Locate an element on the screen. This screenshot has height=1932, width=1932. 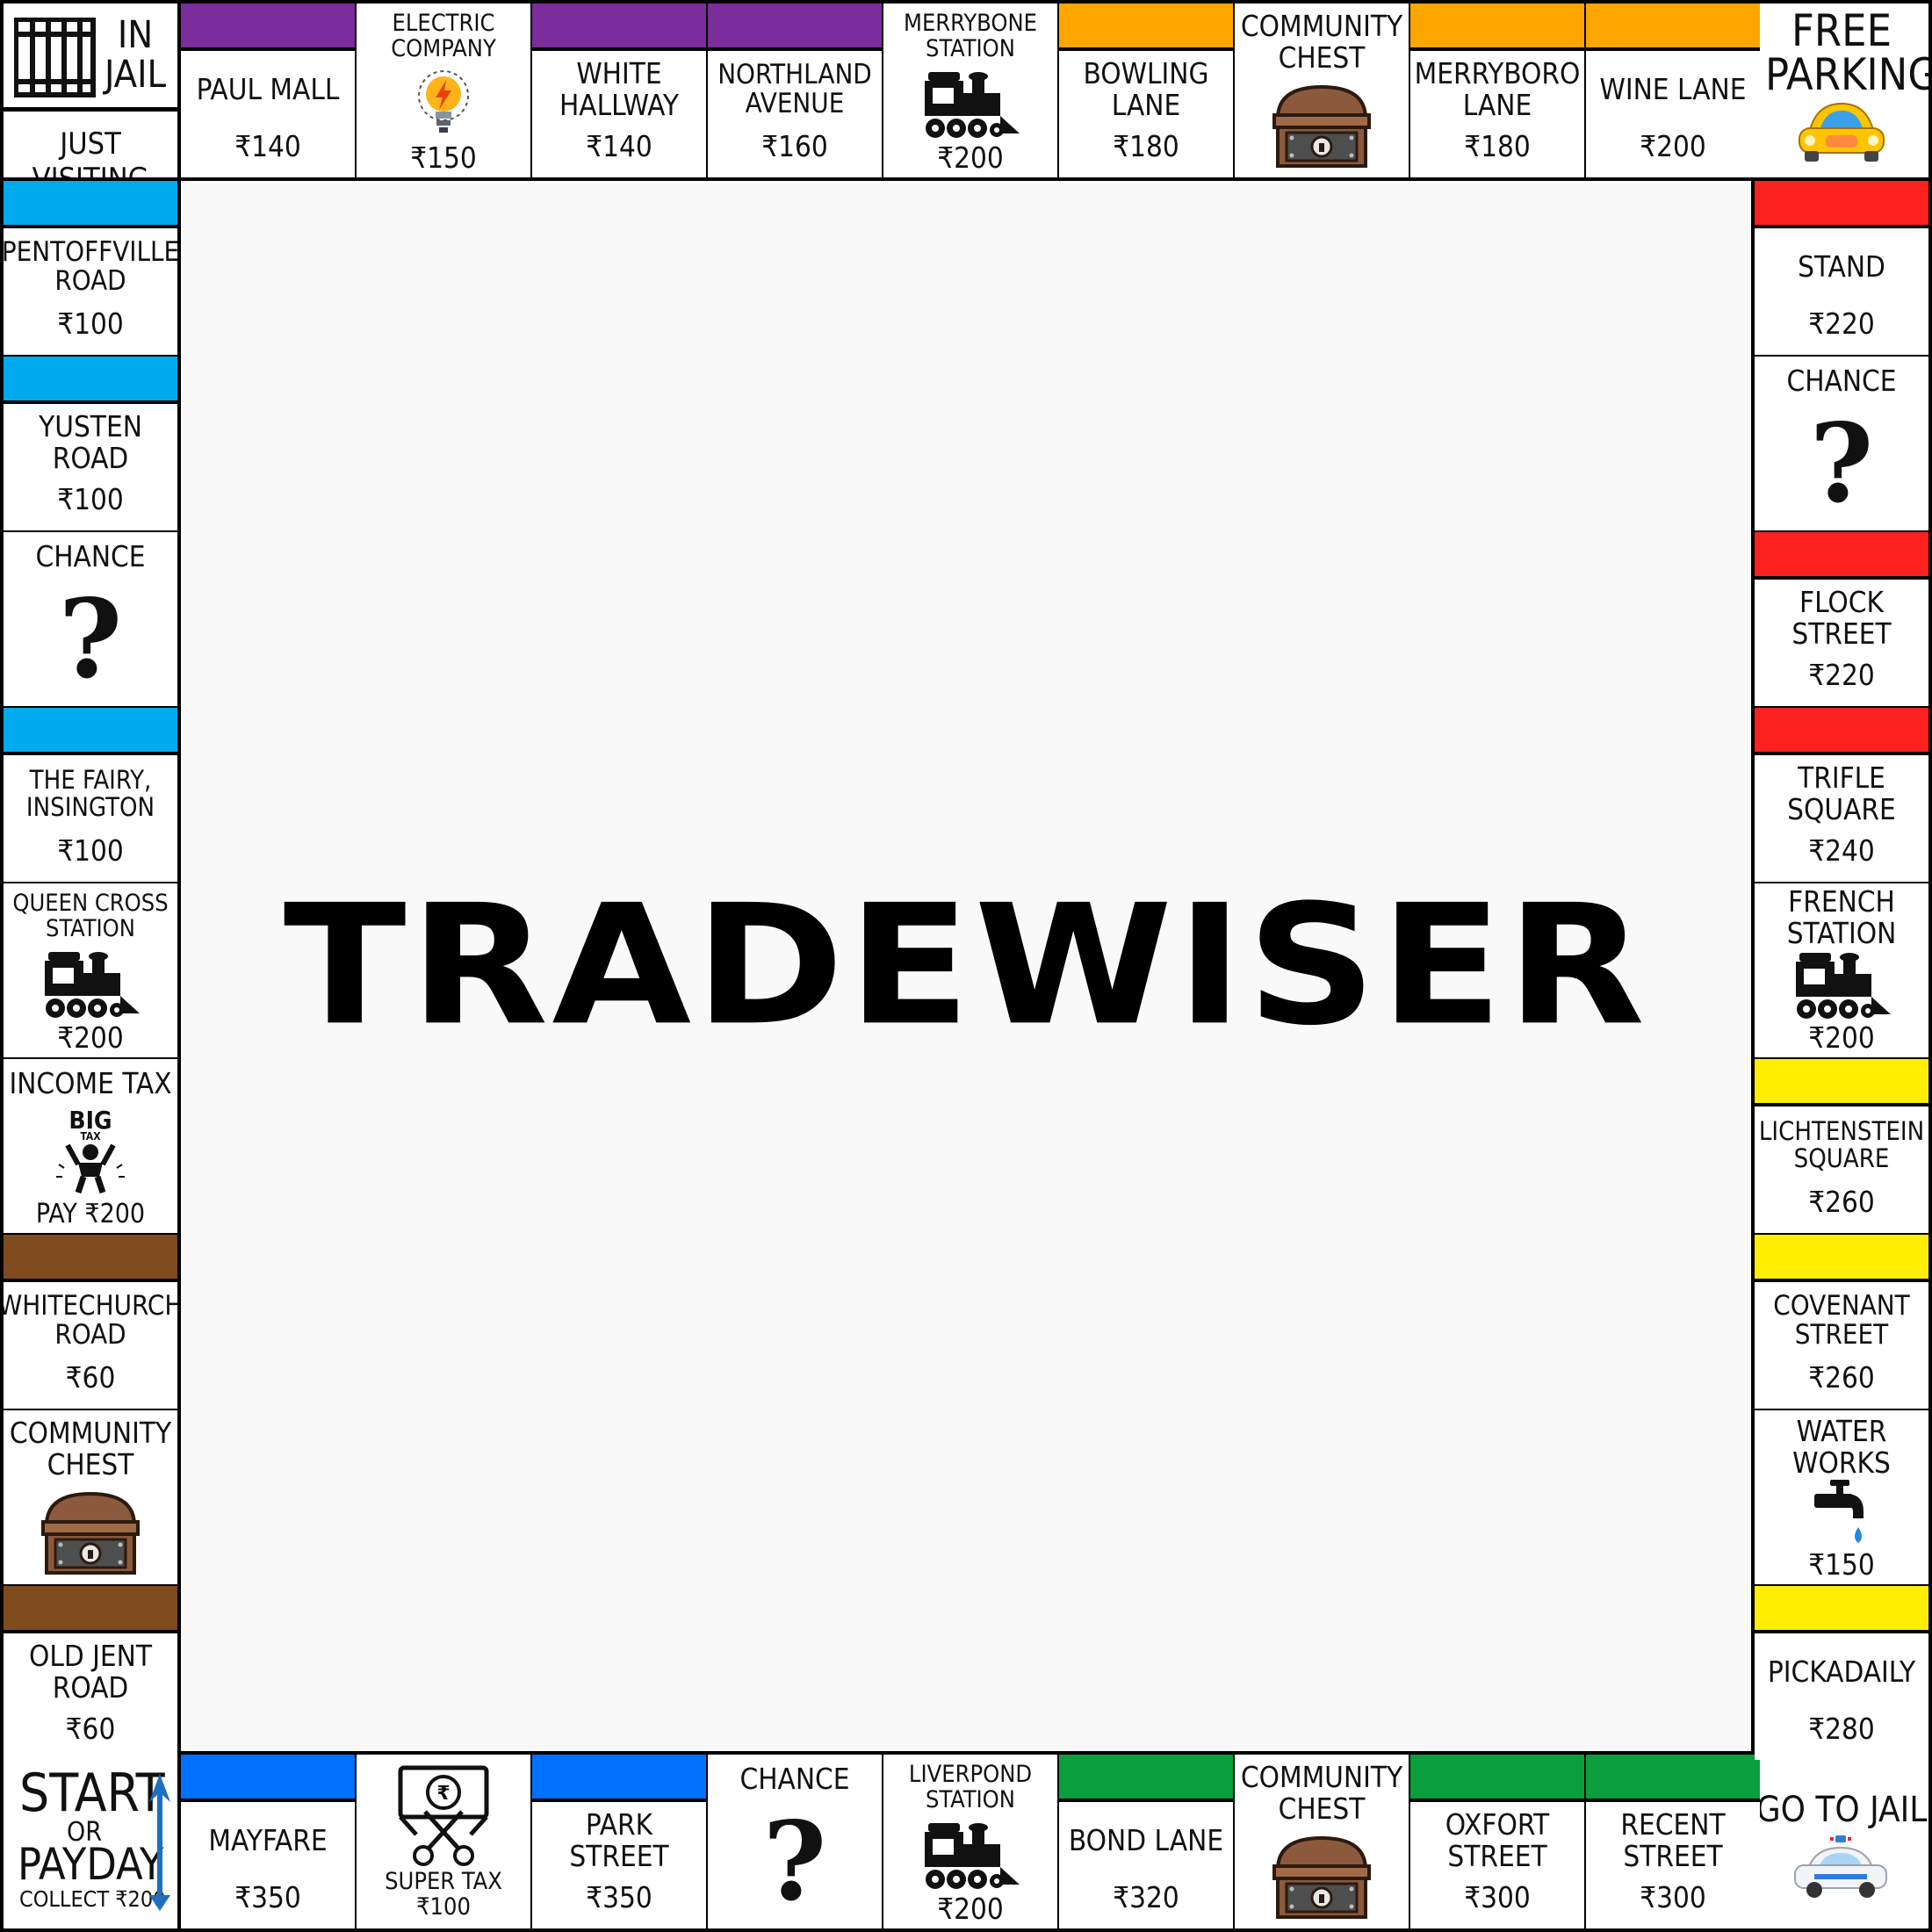
space-name: LIVERPOND STATION is located at coordinates (971, 1787).